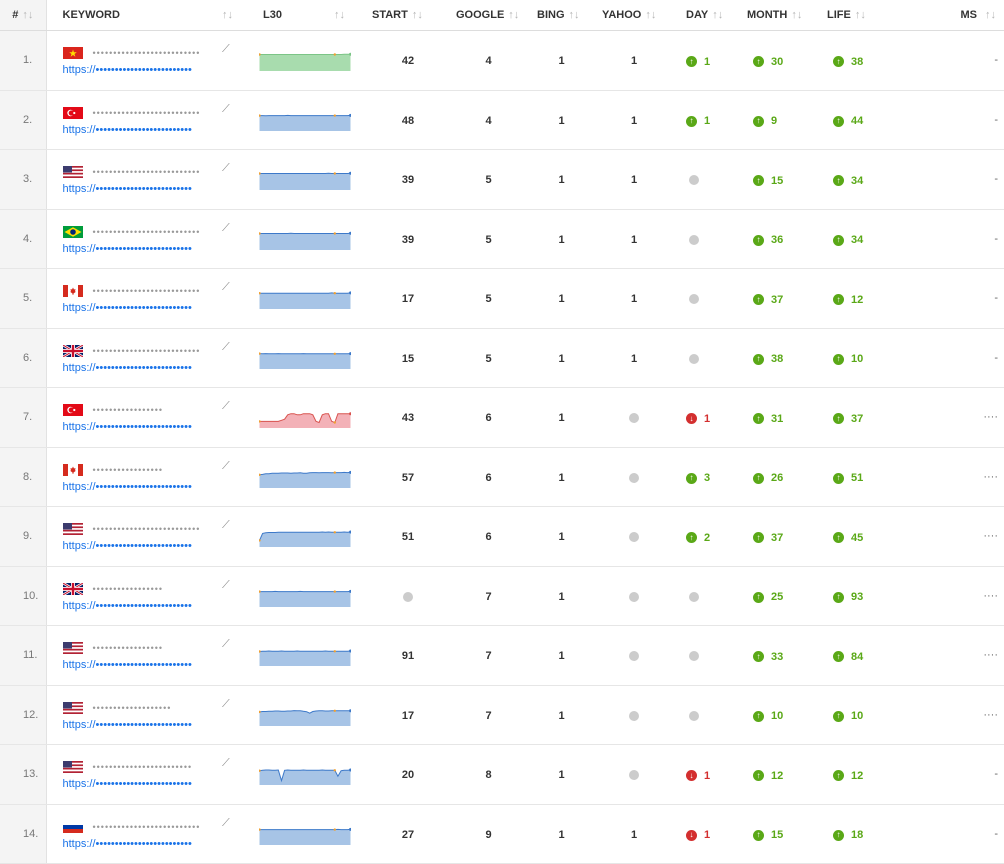  What do you see at coordinates (949, 417) in the screenshot?
I see `ms-value: ····` at bounding box center [949, 417].